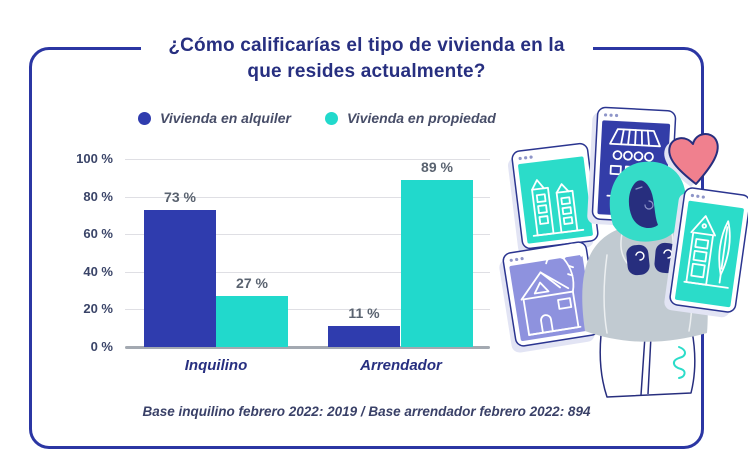 The width and height of the screenshot is (748, 473). Describe the element at coordinates (364, 336) in the screenshot. I see `bar-arrendador-alquiler` at that location.